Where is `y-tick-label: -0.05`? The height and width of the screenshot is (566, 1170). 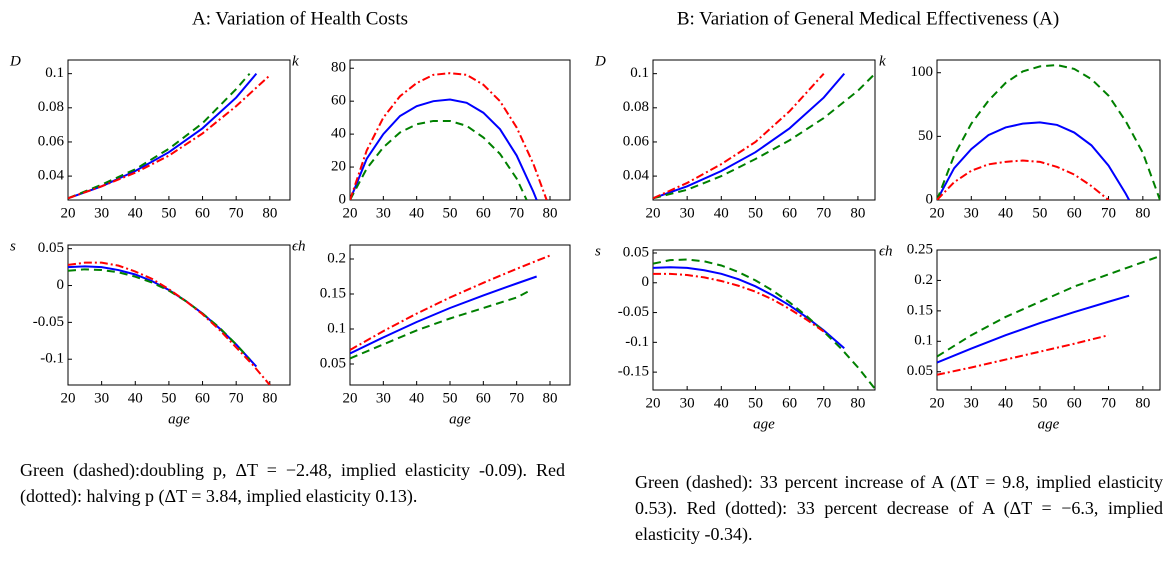
y-tick-label: -0.05 is located at coordinates (633, 312).